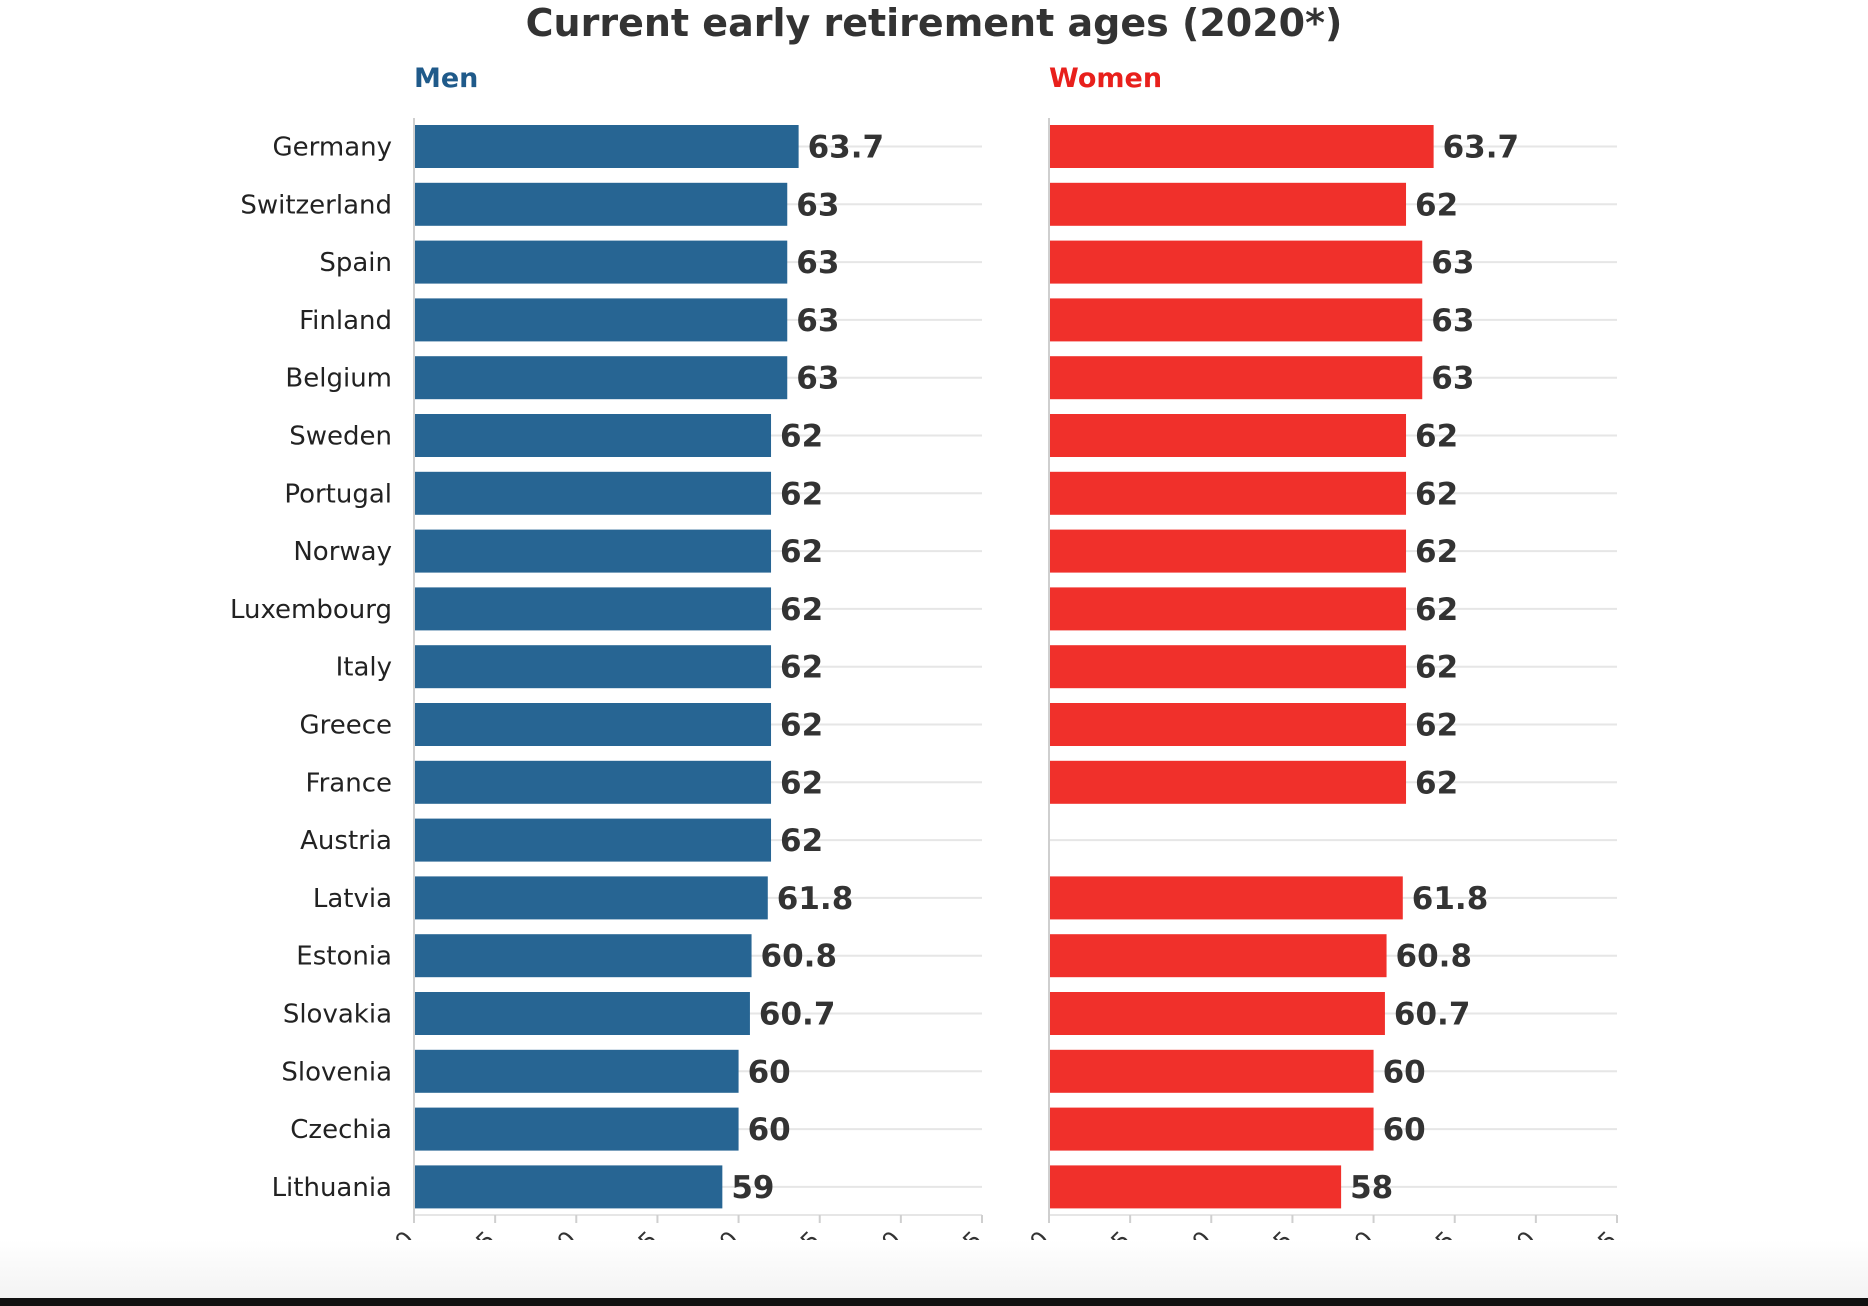 This screenshot has width=1868, height=1306. I want to click on bar-men-belgium, so click(601, 378).